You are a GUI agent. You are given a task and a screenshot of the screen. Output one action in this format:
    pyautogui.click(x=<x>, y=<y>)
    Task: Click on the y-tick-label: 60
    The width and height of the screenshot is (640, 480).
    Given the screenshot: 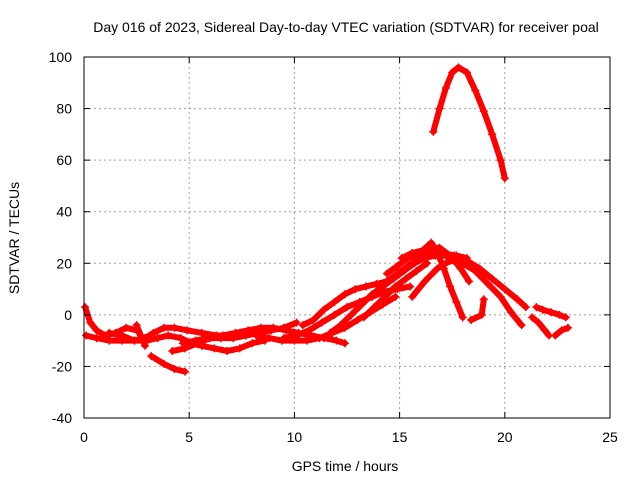 What is the action you would take?
    pyautogui.click(x=64, y=160)
    